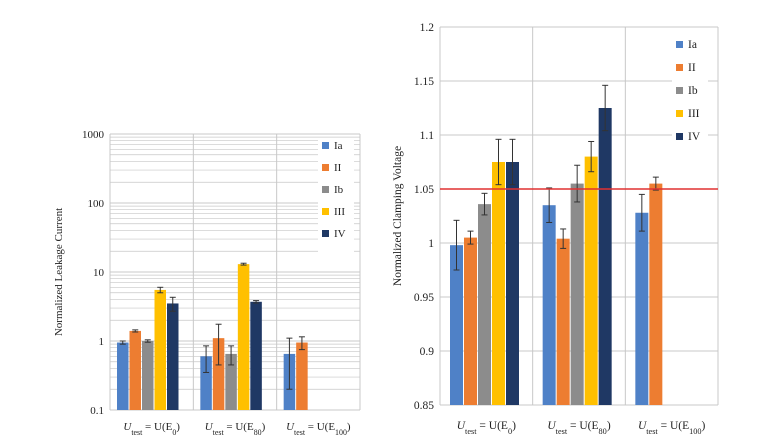 The height and width of the screenshot is (443, 768). What do you see at coordinates (99, 273) in the screenshot?
I see `y-tick-label: 10` at bounding box center [99, 273].